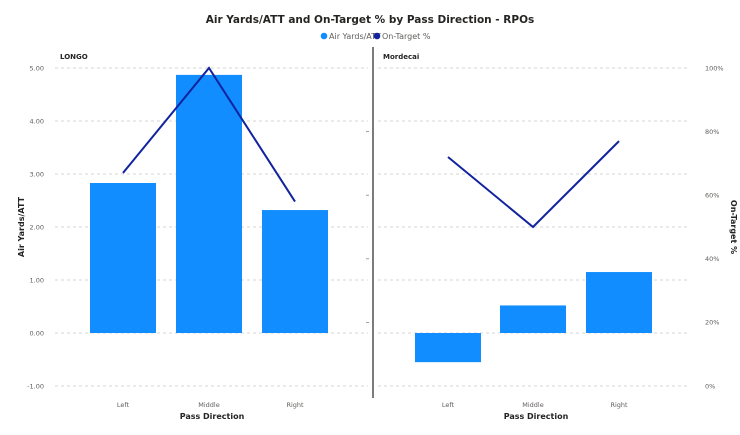 This screenshot has width=740, height=435. I want to click on bar-longo-middle, so click(209, 203).